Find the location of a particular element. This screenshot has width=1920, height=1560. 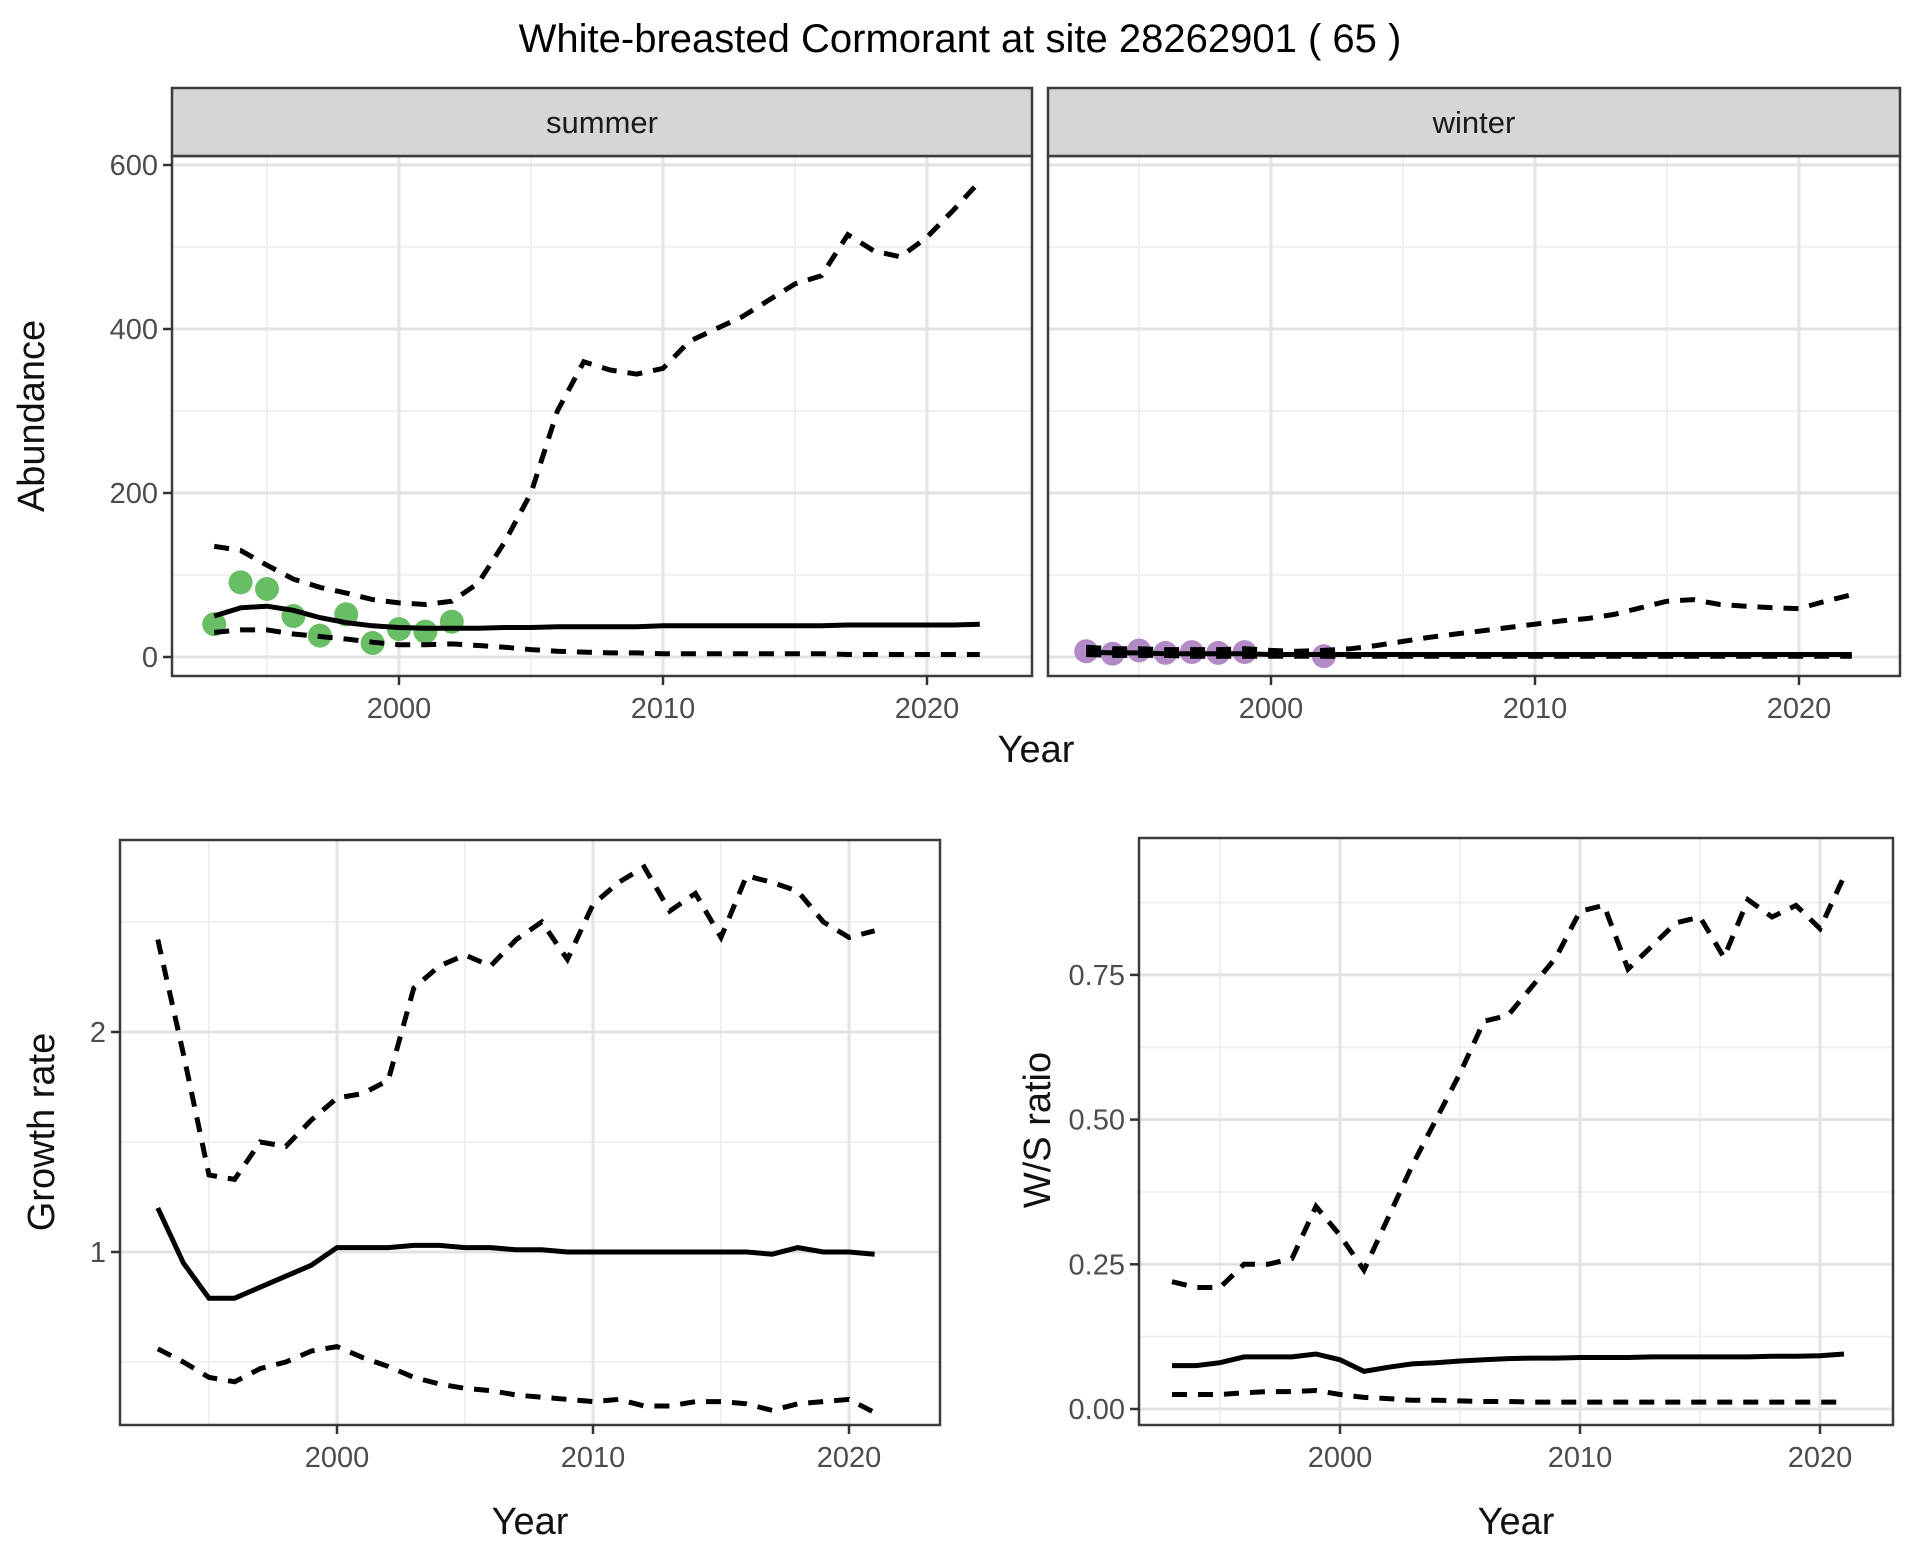

y-tick-label: 600 is located at coordinates (134, 166).